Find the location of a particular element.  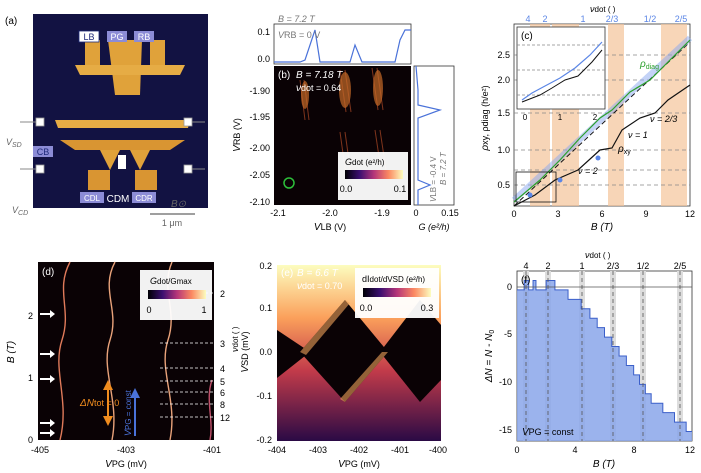

gate-label-lb: LB is located at coordinates (88, 37).